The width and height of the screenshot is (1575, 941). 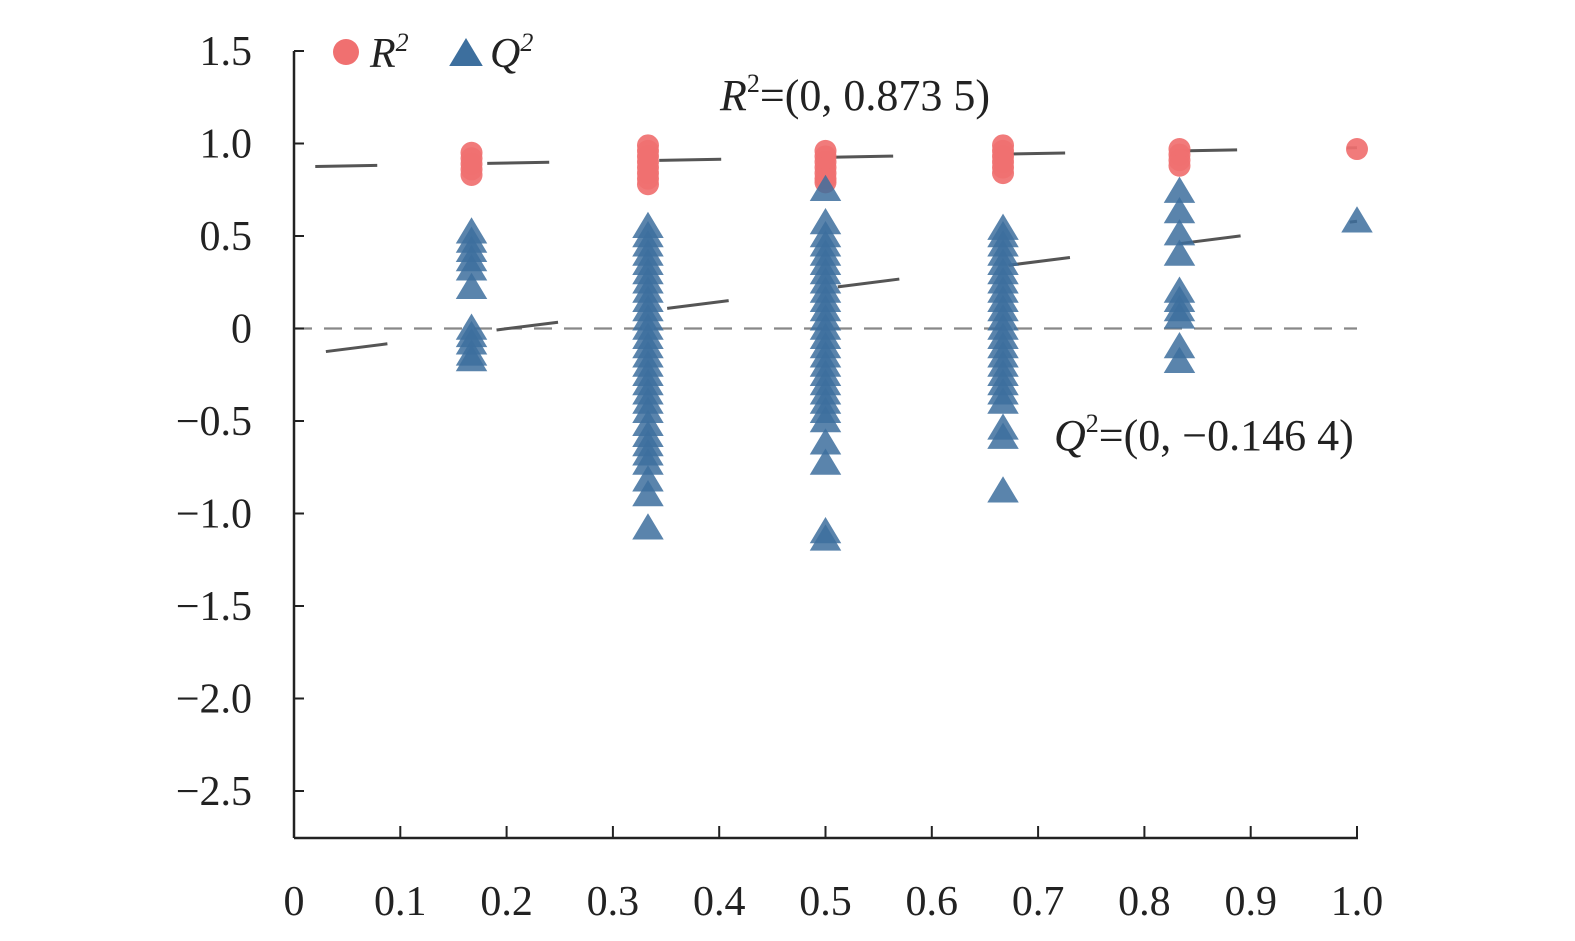 What do you see at coordinates (346, 52) in the screenshot?
I see `legend-r2-marker` at bounding box center [346, 52].